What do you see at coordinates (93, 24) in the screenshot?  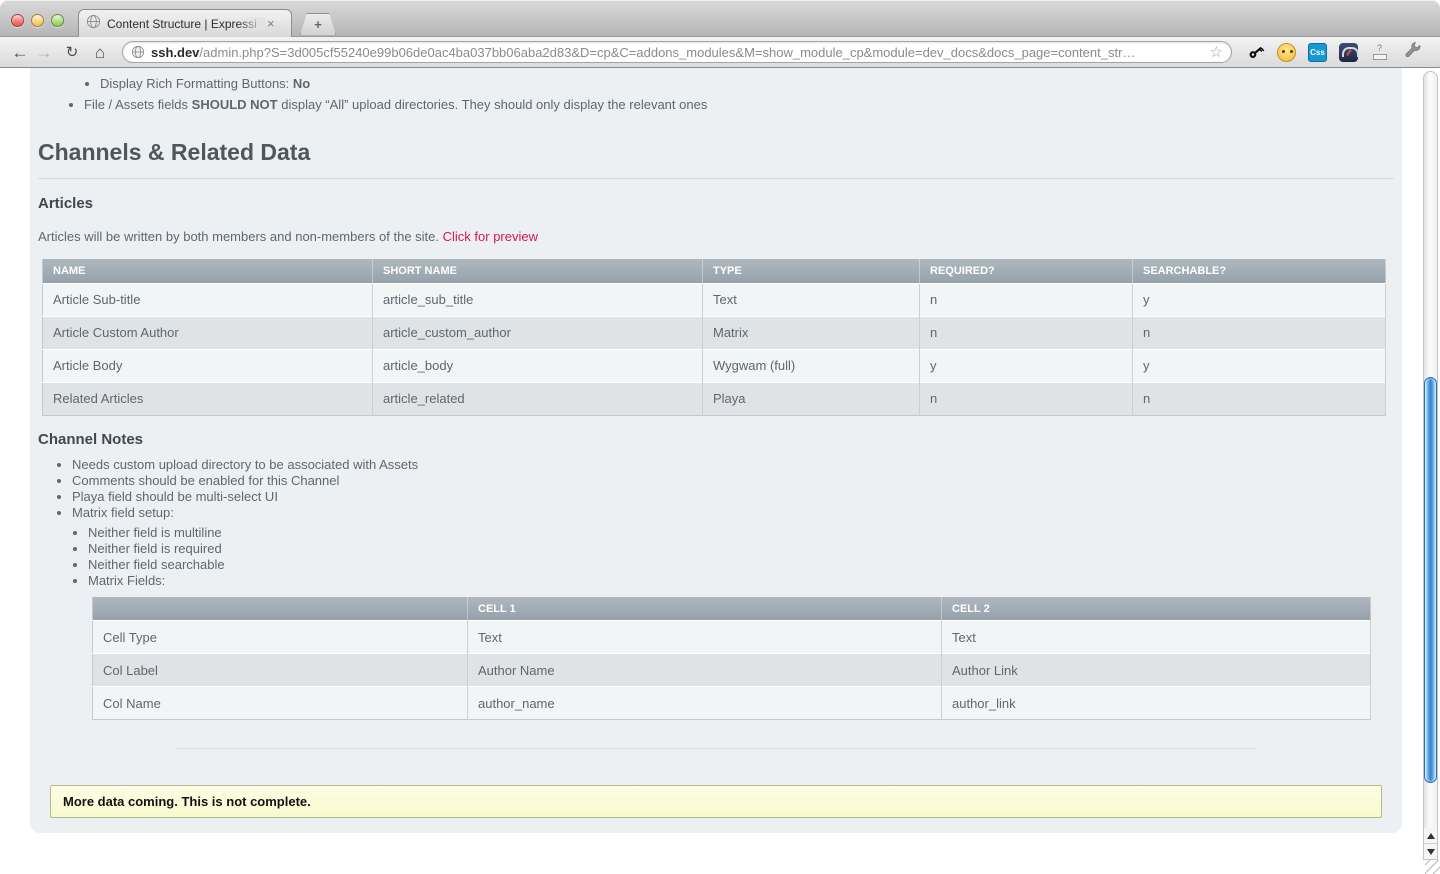 I see `tab-favicon-globe-icon` at bounding box center [93, 24].